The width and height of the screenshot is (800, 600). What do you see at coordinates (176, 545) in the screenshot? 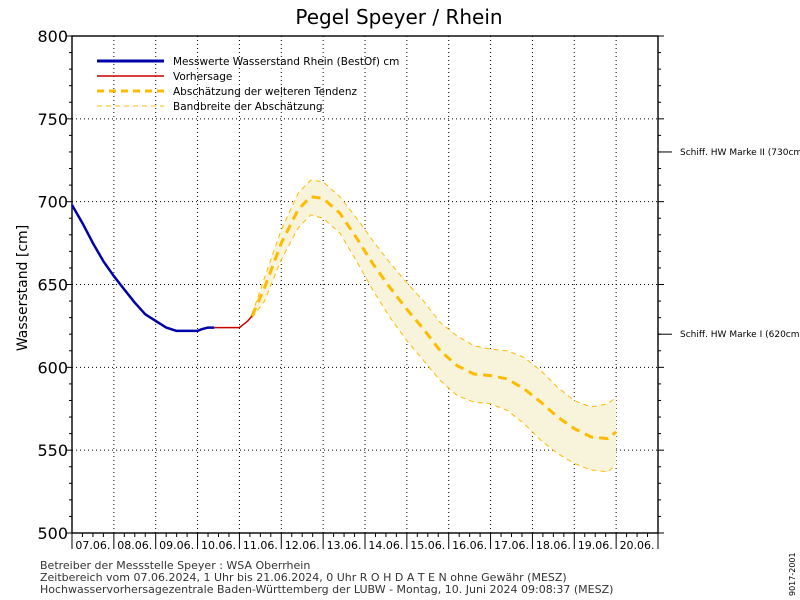
I see `x-tick-label: 09.06.` at bounding box center [176, 545].